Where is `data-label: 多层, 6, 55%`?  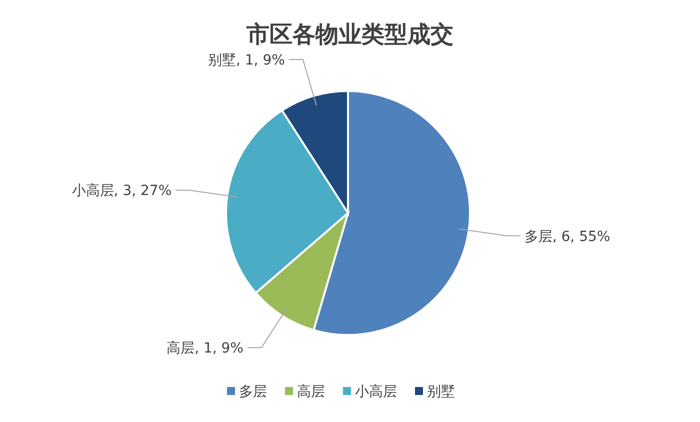
data-label: 多层, 6, 55% is located at coordinates (567, 236).